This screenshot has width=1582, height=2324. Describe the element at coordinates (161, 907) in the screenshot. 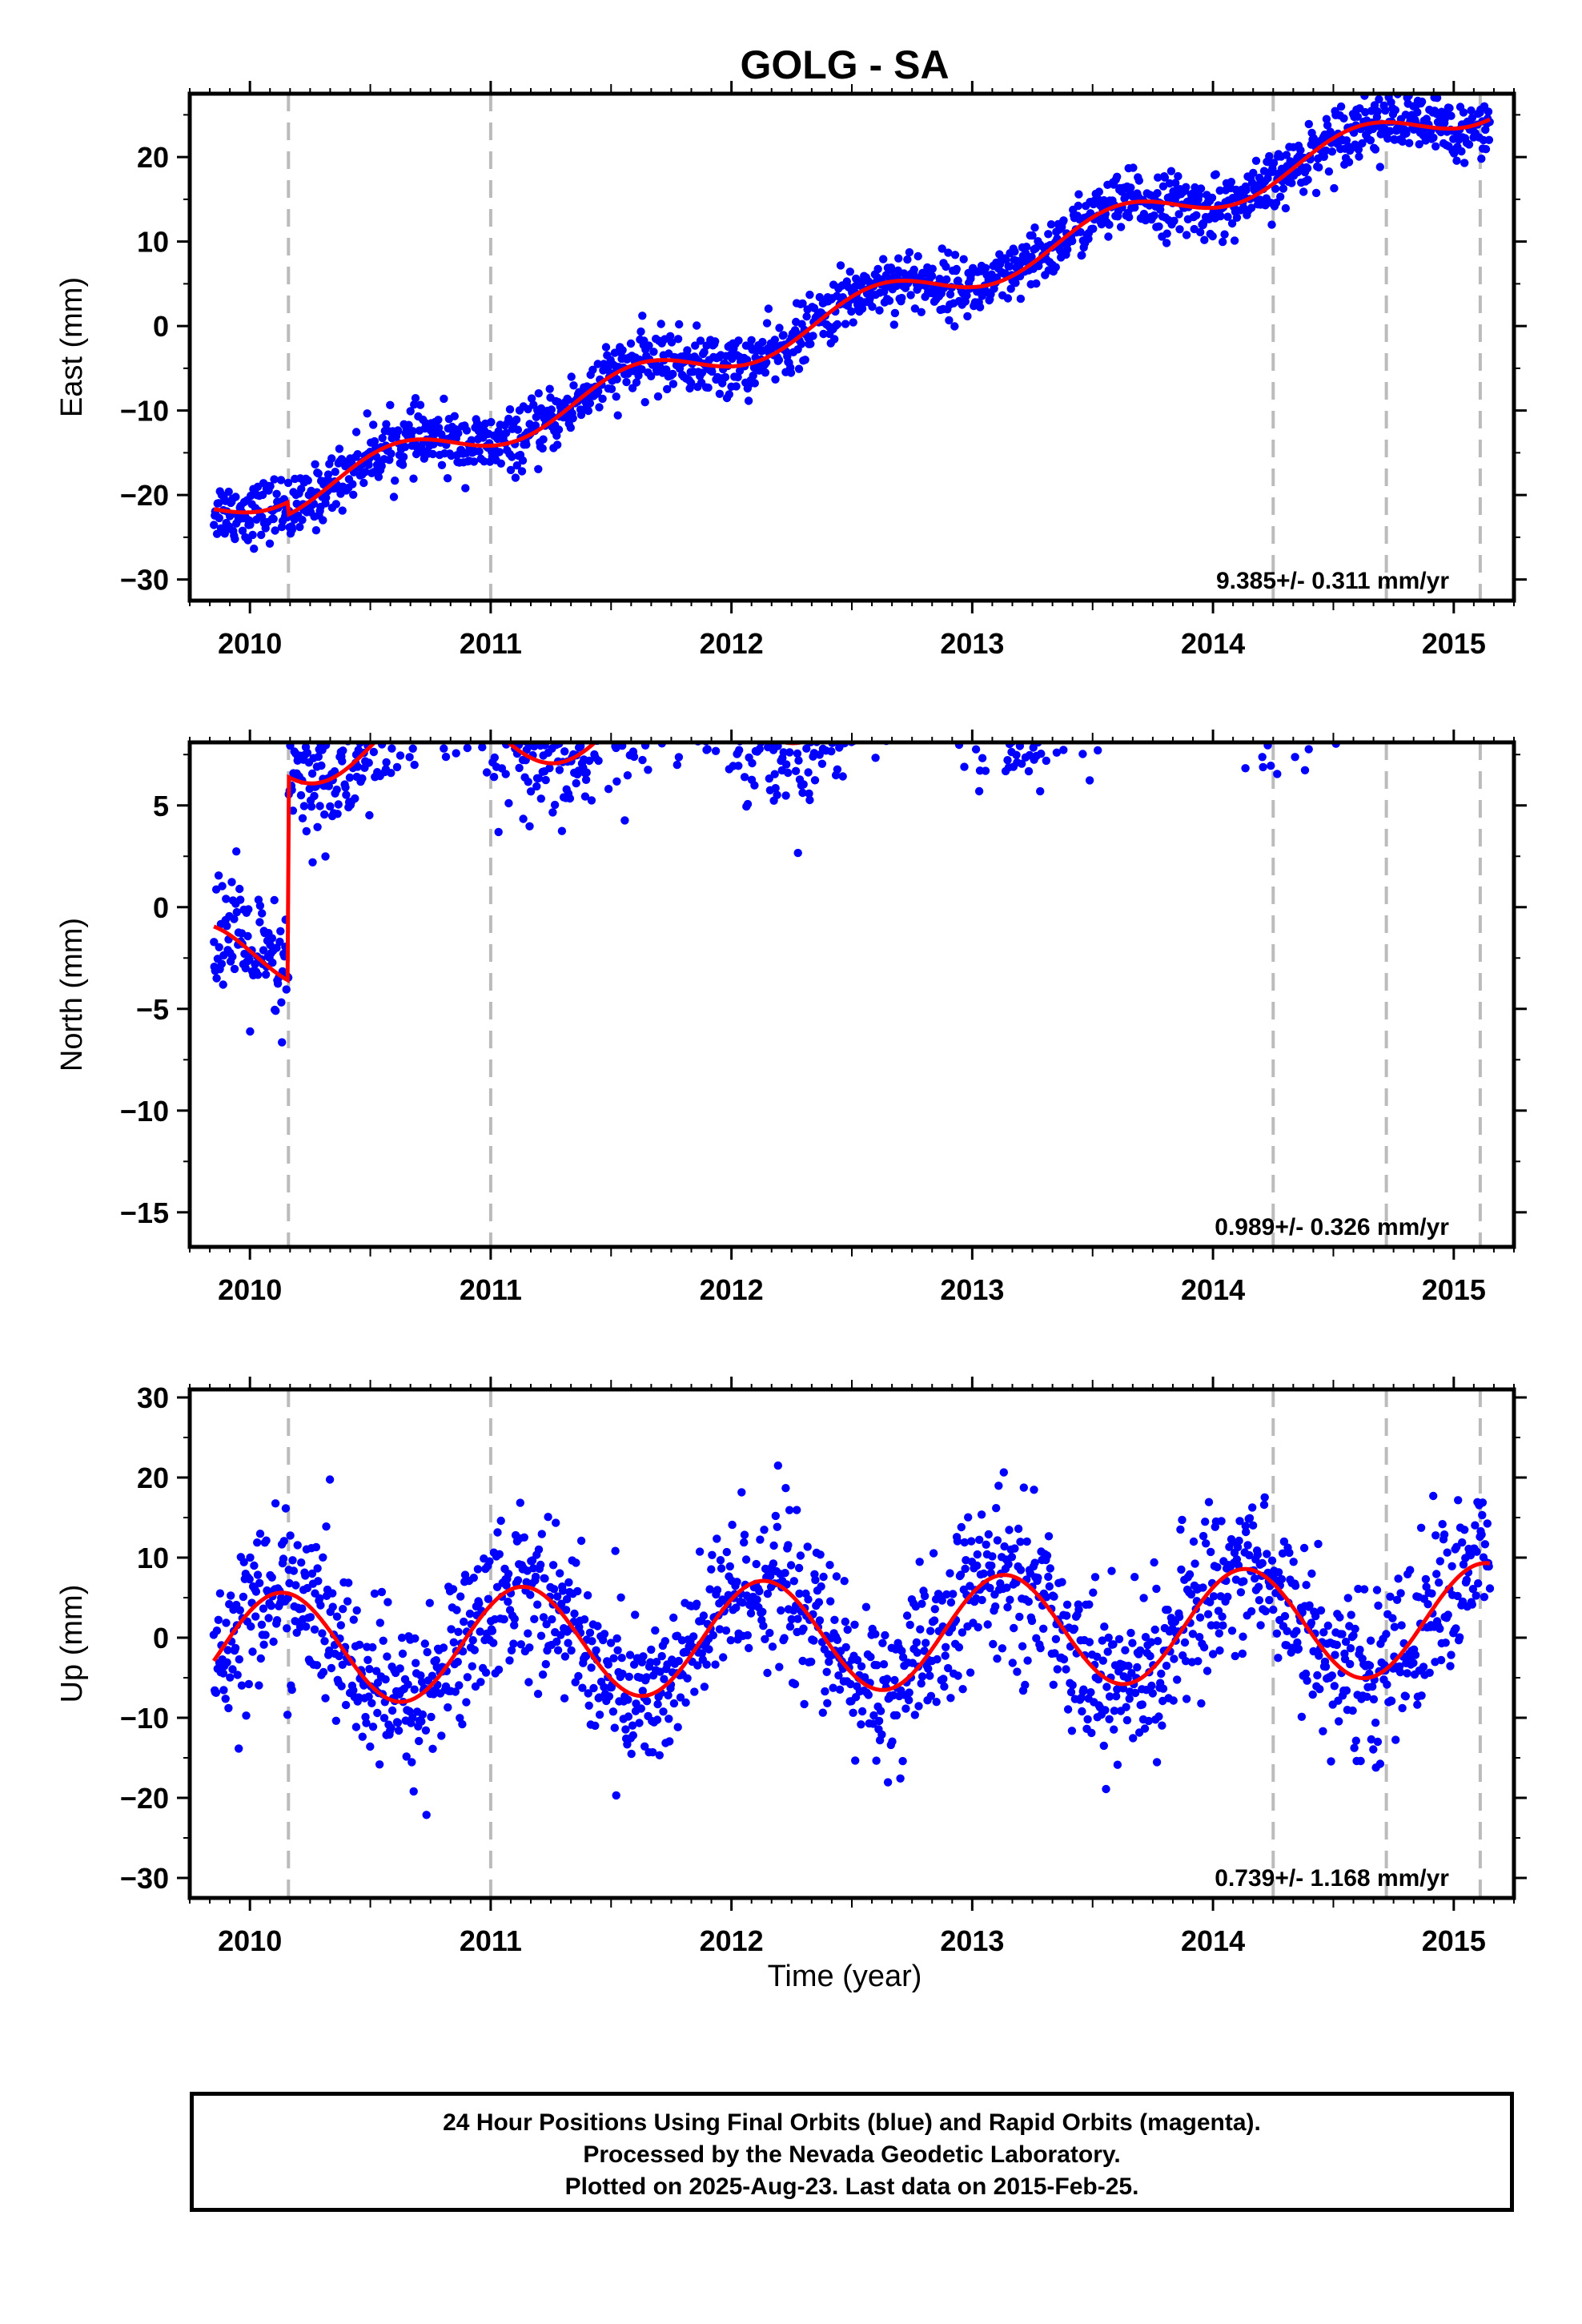

I see `y-tick-label: 0` at that location.